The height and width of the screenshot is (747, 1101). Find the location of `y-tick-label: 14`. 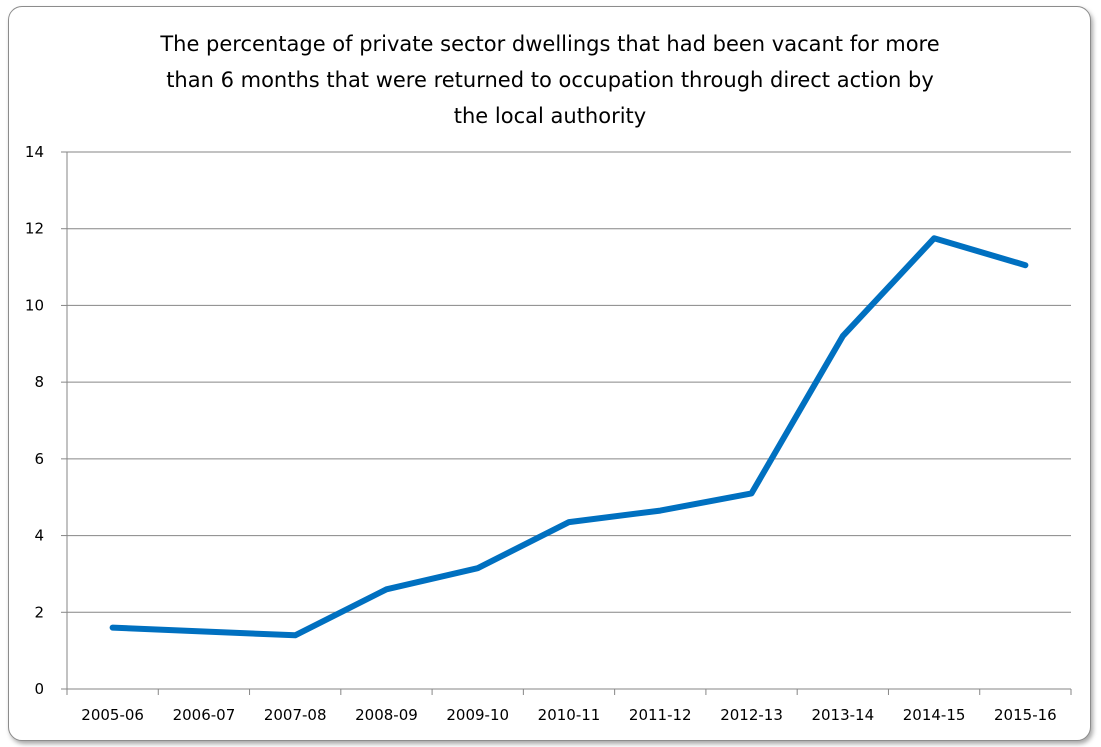

y-tick-label: 14 is located at coordinates (34, 152).